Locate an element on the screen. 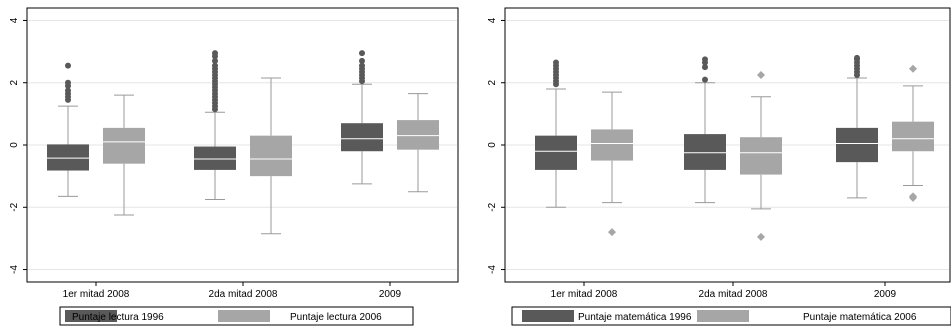 This screenshot has width=951, height=326. legend-label: Puntaje lectura 2006 is located at coordinates (336, 317).